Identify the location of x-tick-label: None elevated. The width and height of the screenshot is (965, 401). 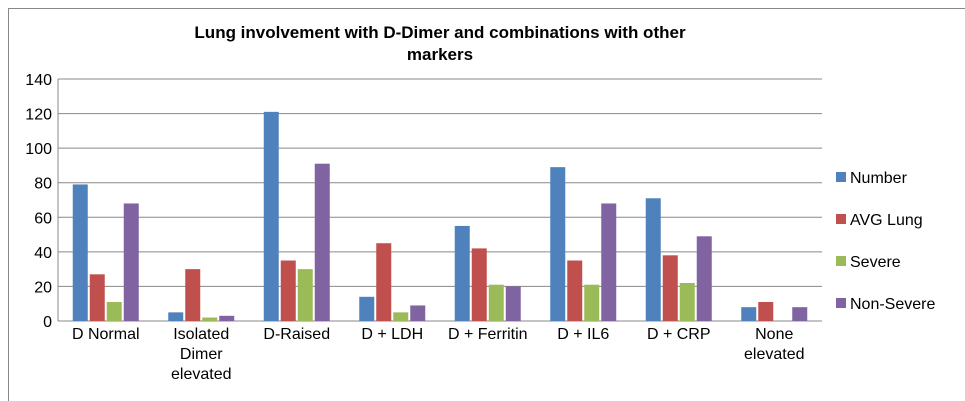
(774, 344).